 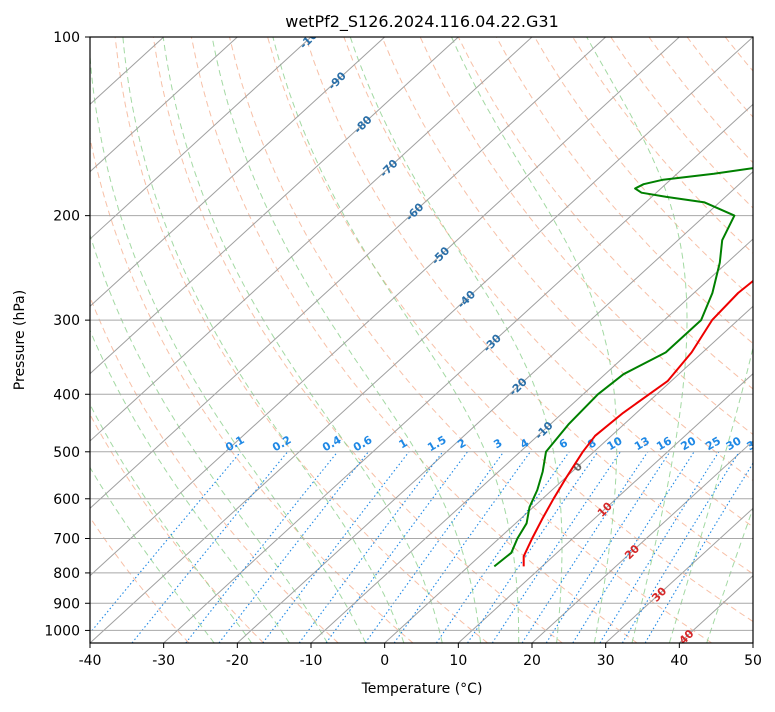 What do you see at coordinates (458, 661) in the screenshot?
I see `x-tick-label: 10` at bounding box center [458, 661].